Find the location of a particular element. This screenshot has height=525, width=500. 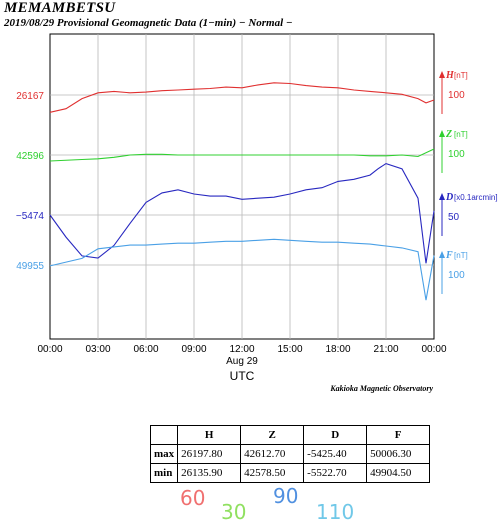

min-f: 49904.50 is located at coordinates (398, 473).